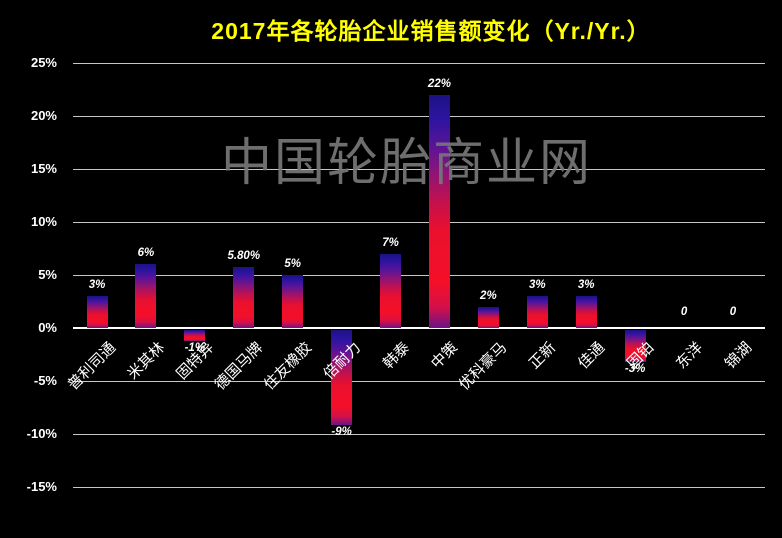 The width and height of the screenshot is (782, 538). What do you see at coordinates (537, 285) in the screenshot?
I see `value-label-9: 3%` at bounding box center [537, 285].